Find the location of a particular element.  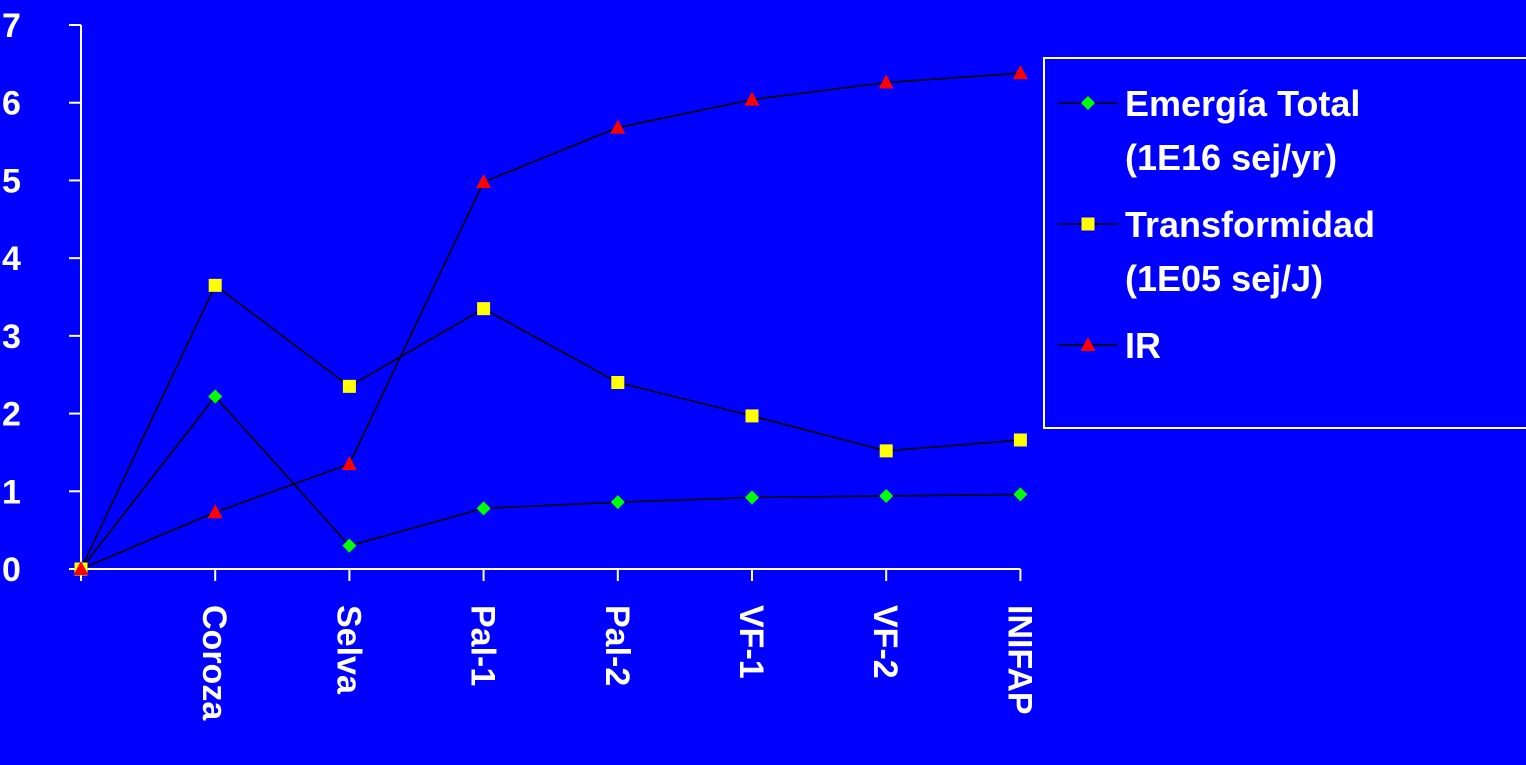

x-tick-label: VF-2 is located at coordinates (885, 642).